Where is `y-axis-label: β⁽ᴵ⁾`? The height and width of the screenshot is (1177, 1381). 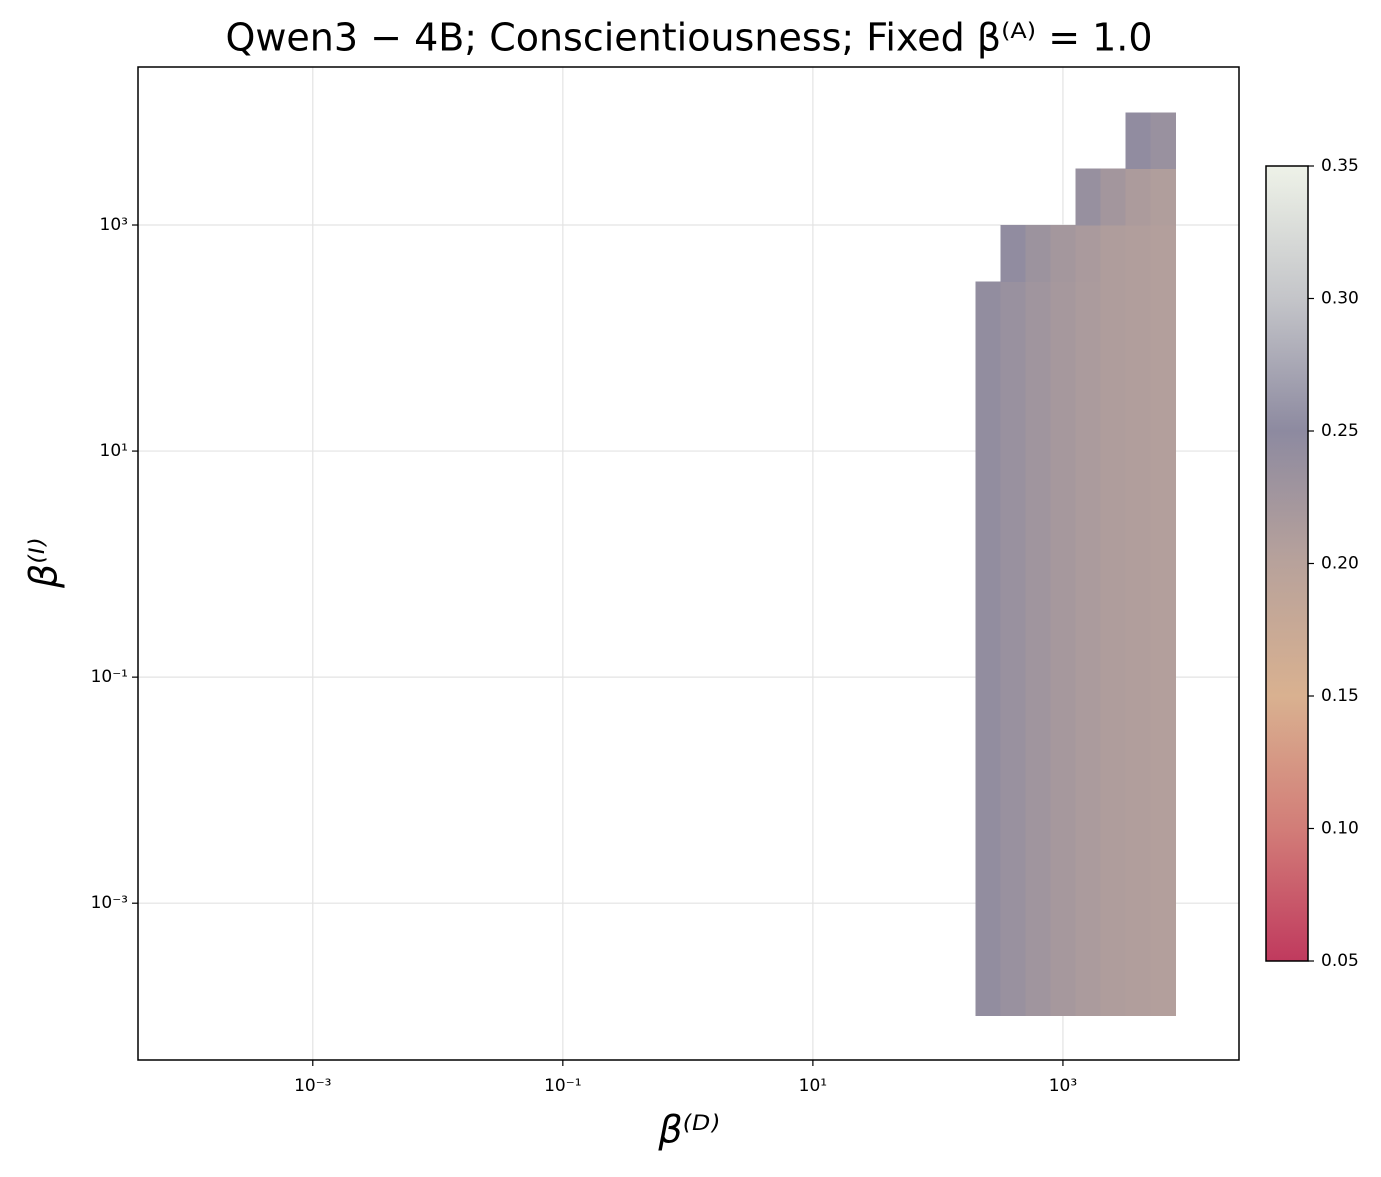 y-axis-label: β⁽ᴵ⁾ is located at coordinates (44, 563).